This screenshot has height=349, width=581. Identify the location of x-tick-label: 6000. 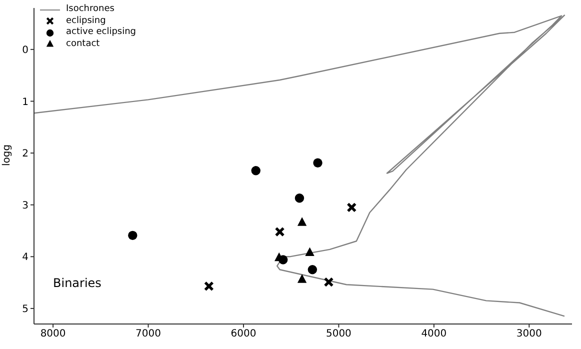
(243, 334).